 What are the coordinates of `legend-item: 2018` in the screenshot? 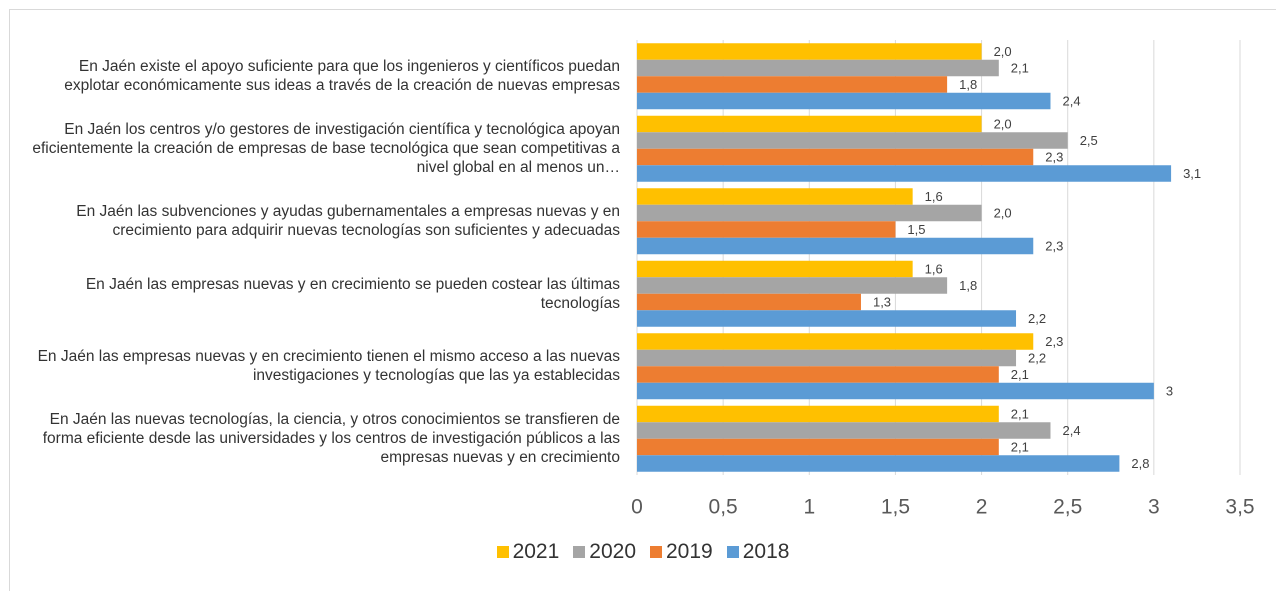 It's located at (758, 552).